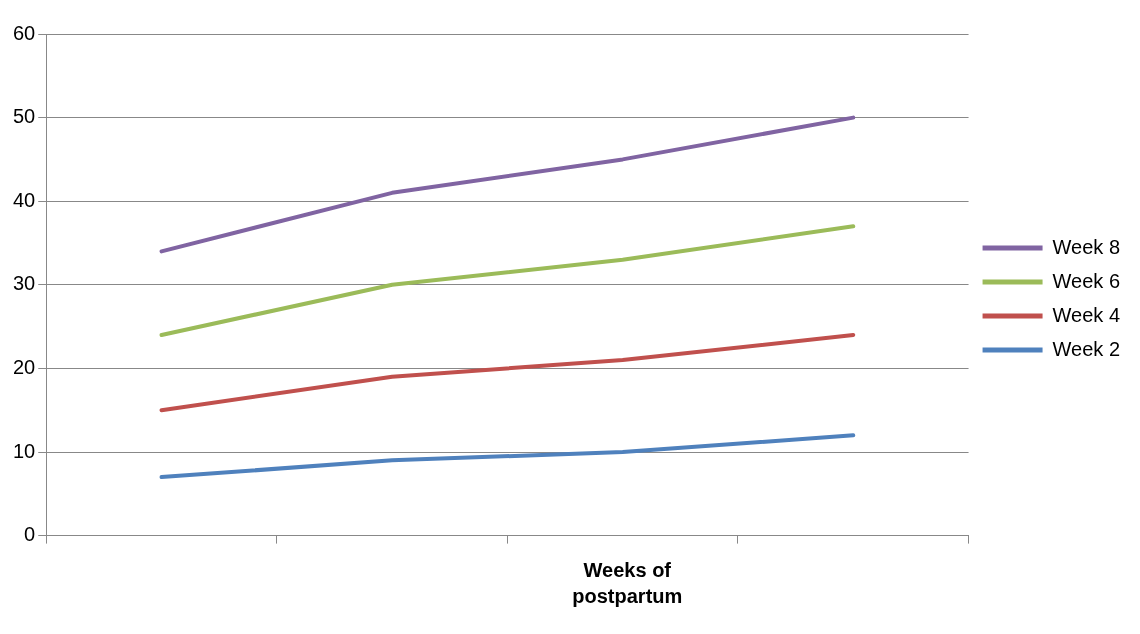  What do you see at coordinates (1086, 348) in the screenshot?
I see `legend-label: Week 2` at bounding box center [1086, 348].